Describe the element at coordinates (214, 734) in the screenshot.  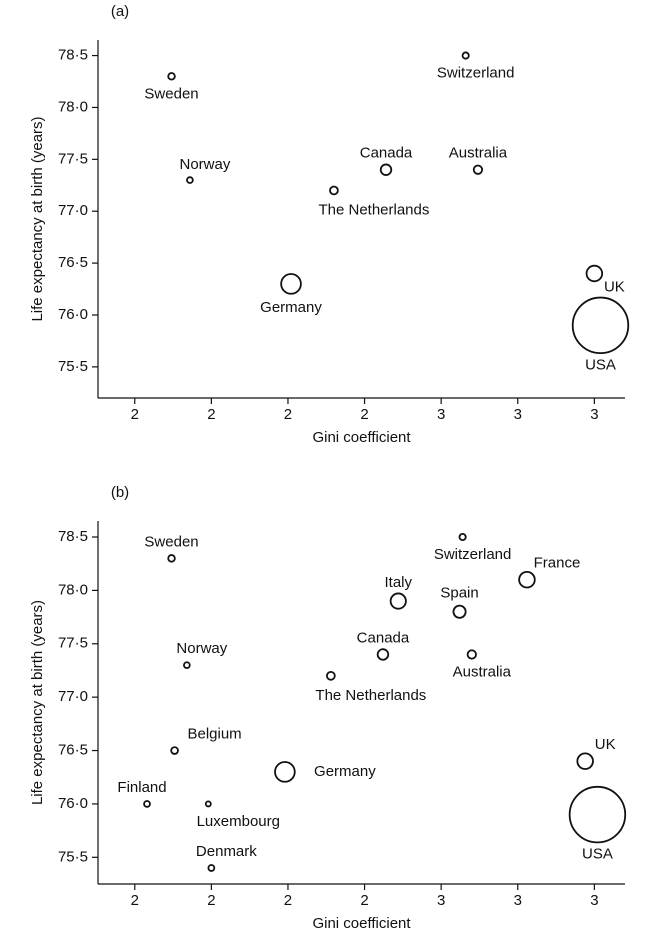
I see `point-label: Belgium` at that location.